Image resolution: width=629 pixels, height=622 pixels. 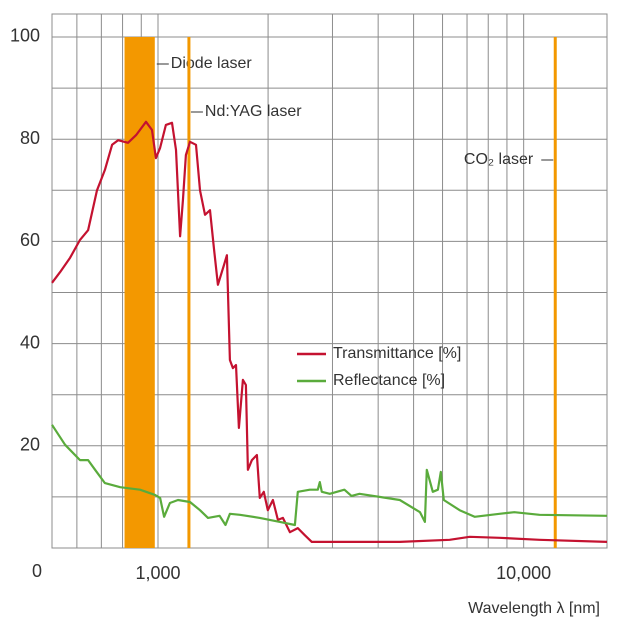 I want to click on y-tick-label: 100, so click(x=25, y=36).